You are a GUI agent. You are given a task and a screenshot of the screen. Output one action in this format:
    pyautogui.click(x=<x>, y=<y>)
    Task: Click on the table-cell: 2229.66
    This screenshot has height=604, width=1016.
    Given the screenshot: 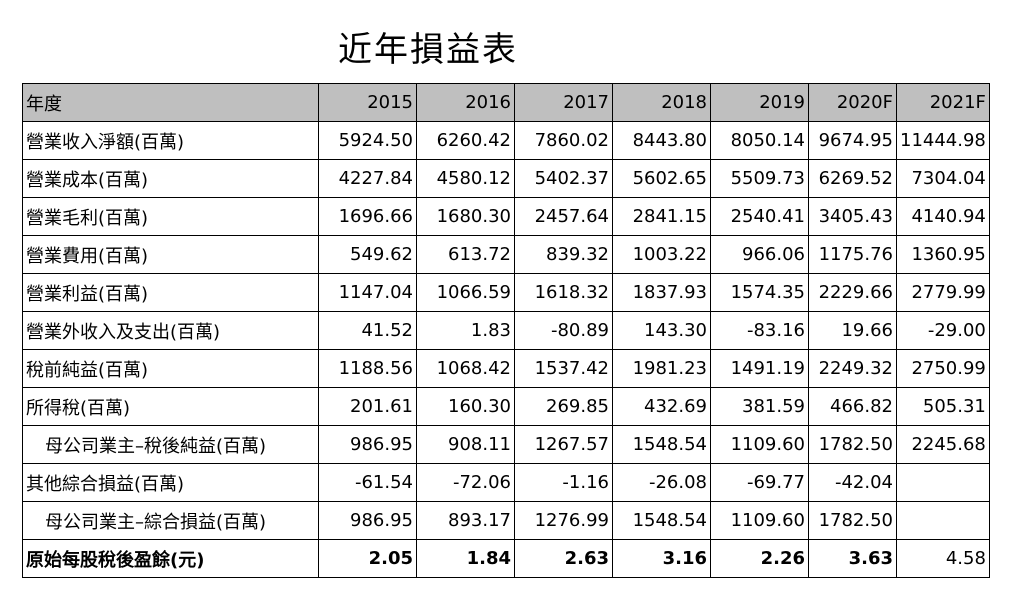 What is the action you would take?
    pyautogui.click(x=852, y=292)
    